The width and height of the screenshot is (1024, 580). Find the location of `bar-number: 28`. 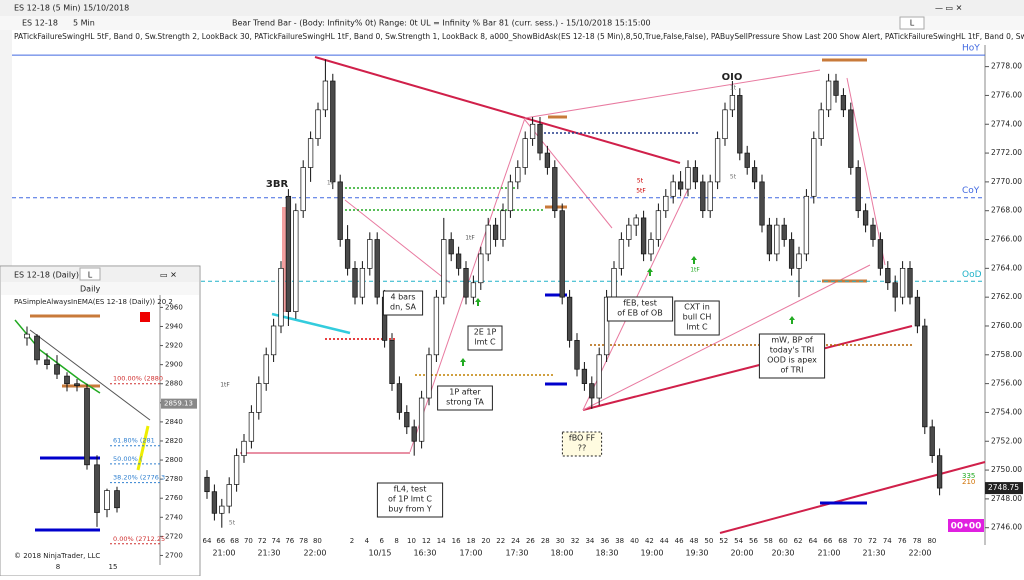

bar-number: 28 is located at coordinates (545, 541).